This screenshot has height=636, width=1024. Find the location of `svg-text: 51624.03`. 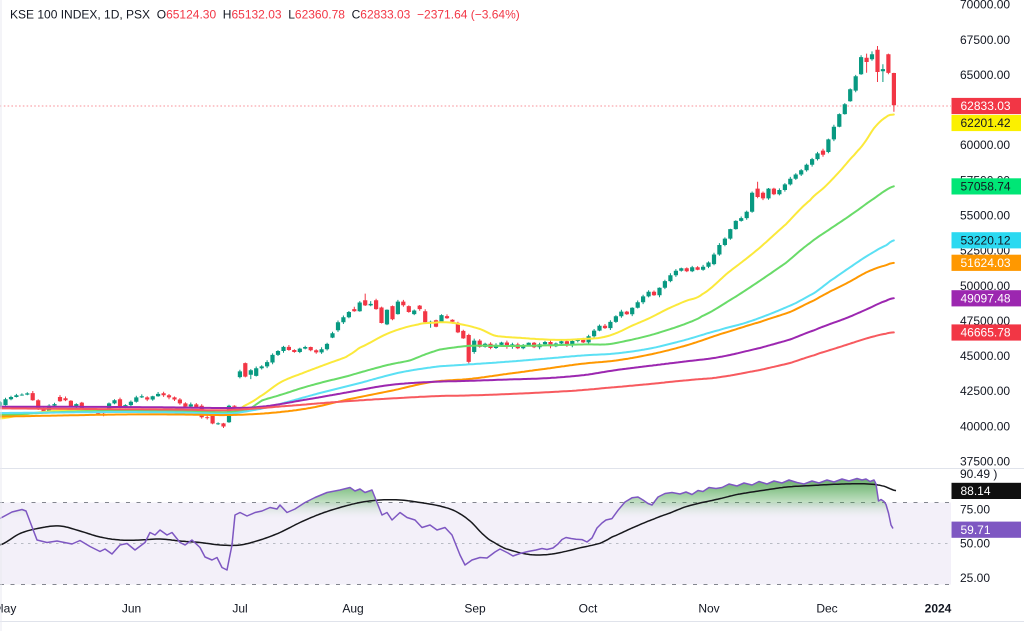

svg-text: 51624.03 is located at coordinates (986, 263).